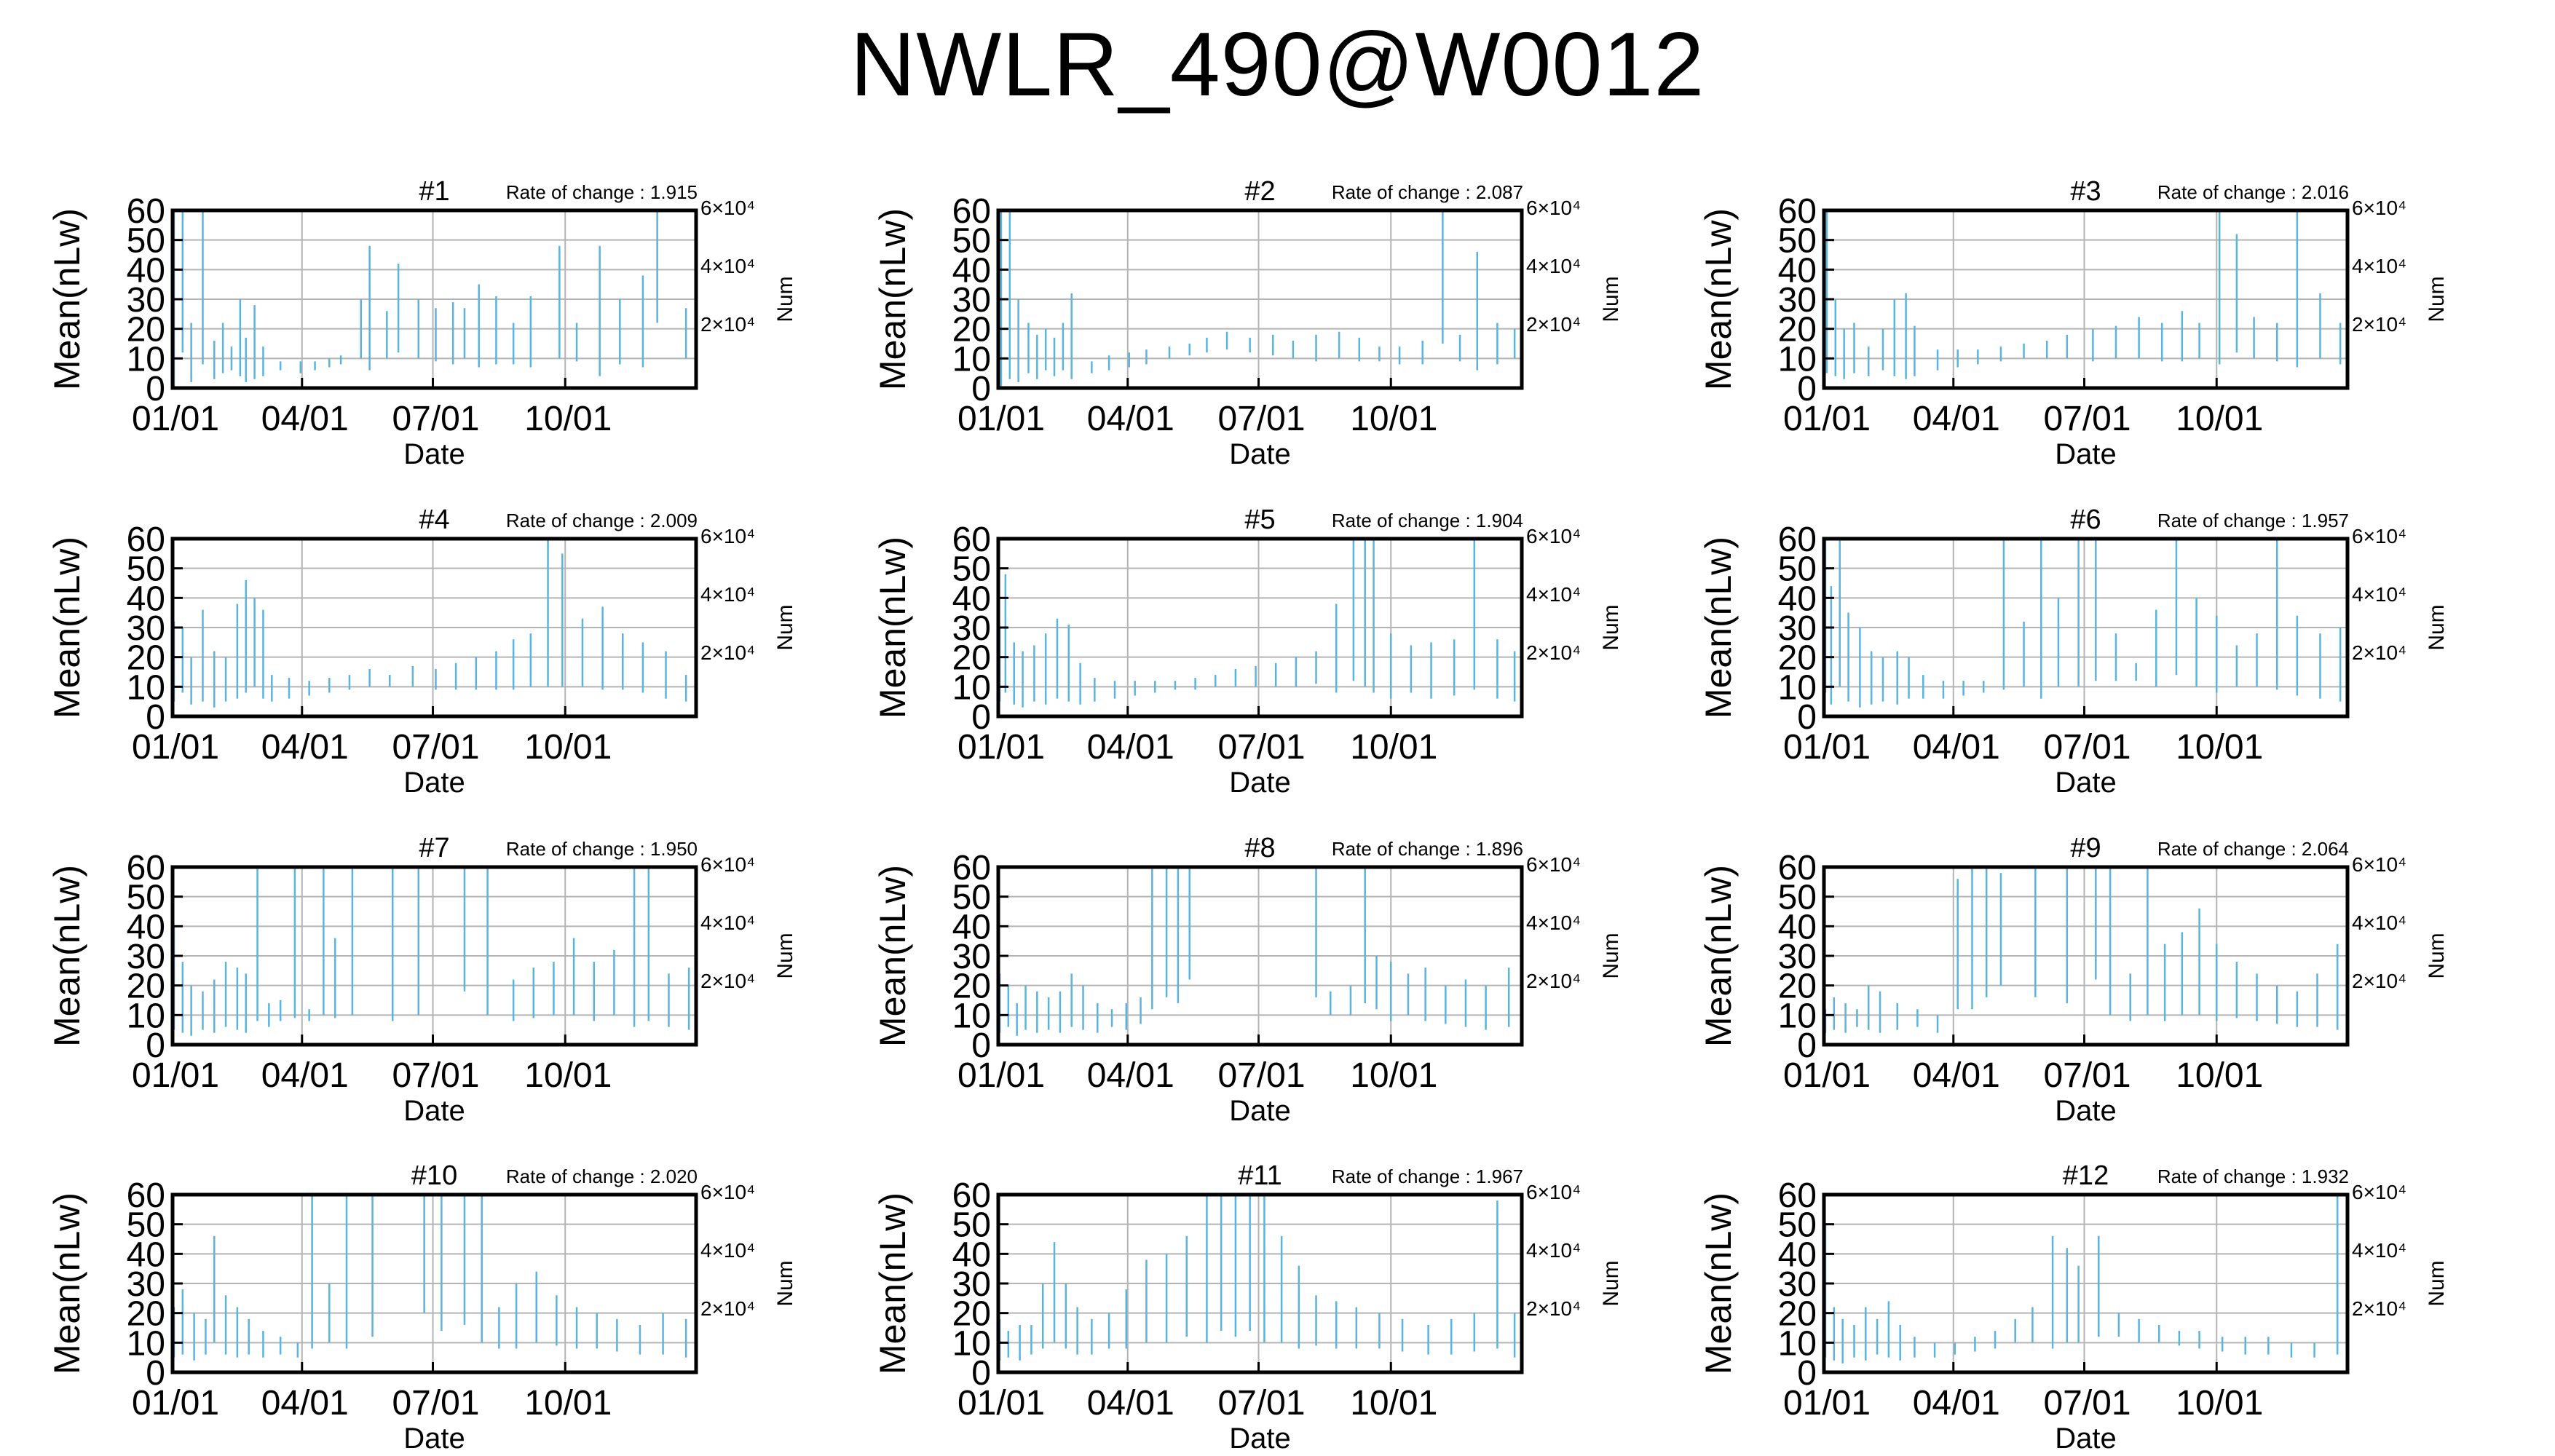  Describe the element at coordinates (2085, 848) in the screenshot. I see `subplot-title: #9` at that location.